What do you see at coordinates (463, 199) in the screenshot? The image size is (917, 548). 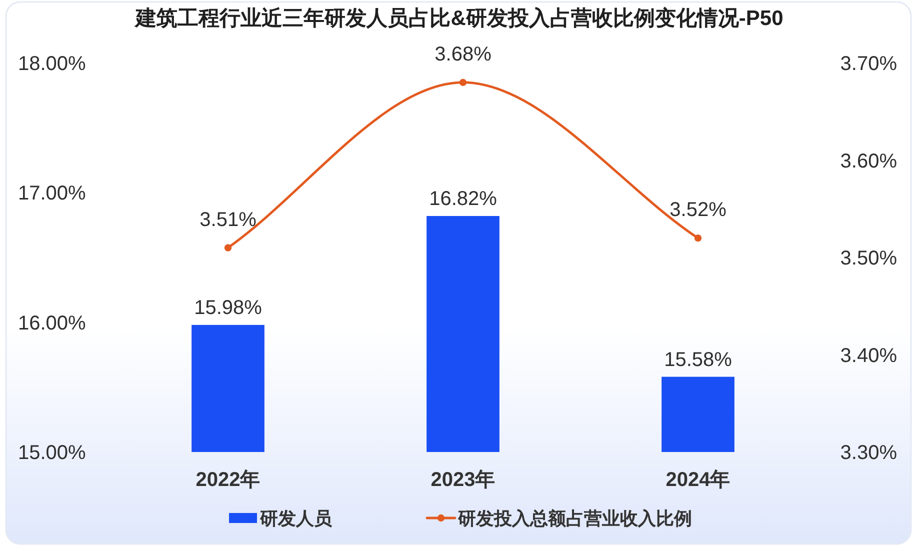 I see `data-label: 16.82%` at bounding box center [463, 199].